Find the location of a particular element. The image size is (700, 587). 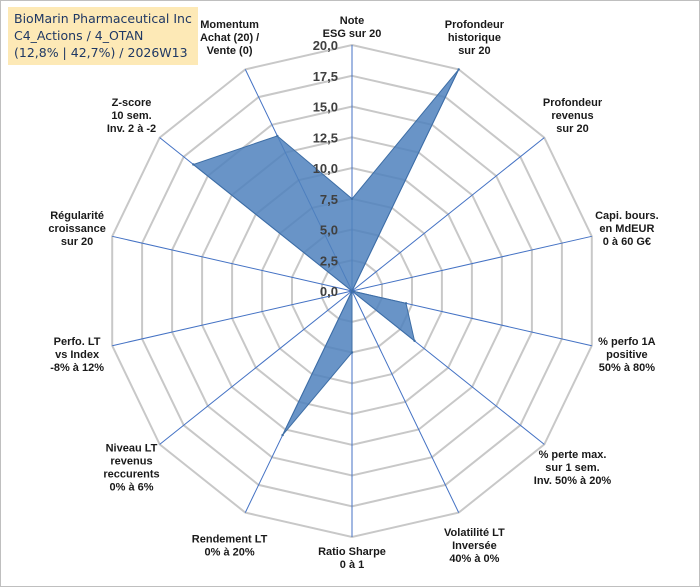

chart-title-company: BioMarin Pharmaceutical Inc is located at coordinates (103, 18).